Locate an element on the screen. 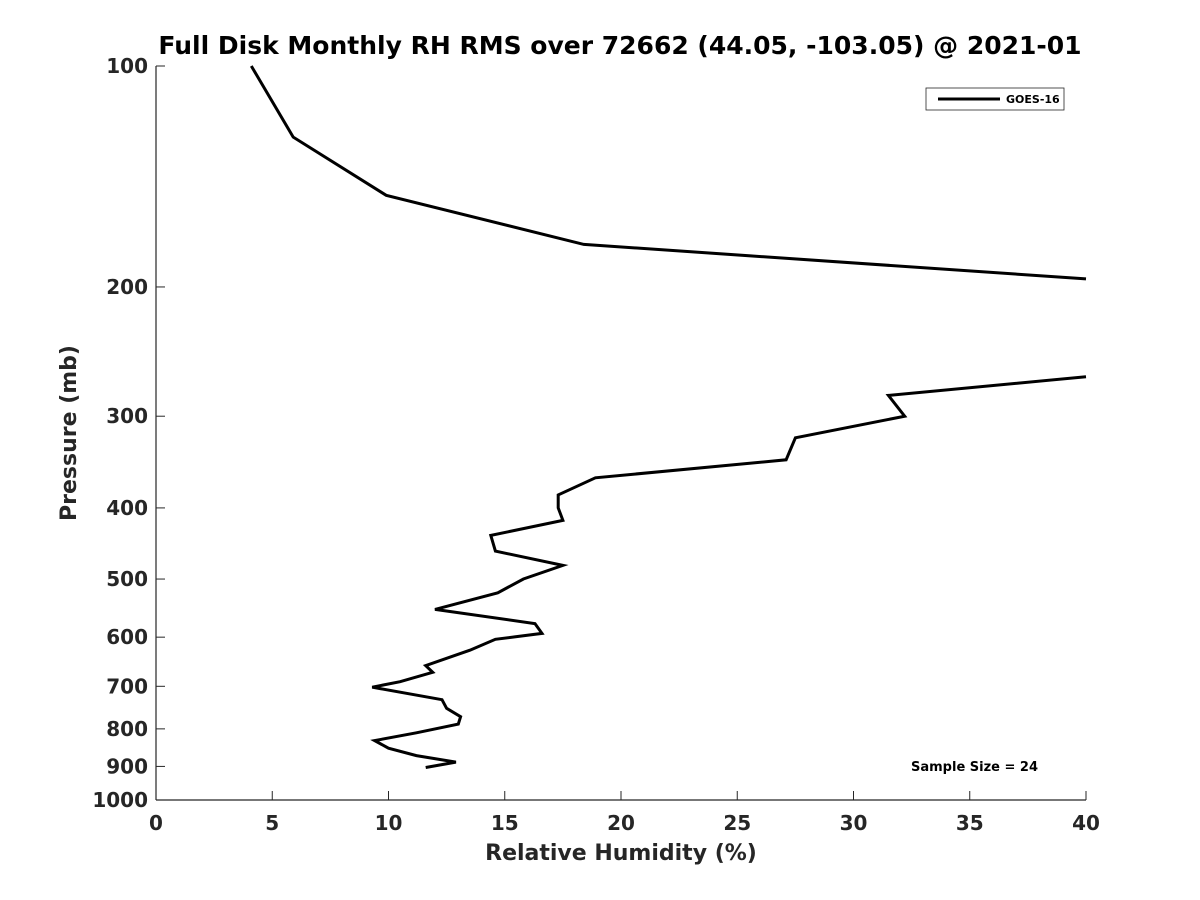 This screenshot has width=1200, height=900. y-tick-label-7: 800 is located at coordinates (127, 729).